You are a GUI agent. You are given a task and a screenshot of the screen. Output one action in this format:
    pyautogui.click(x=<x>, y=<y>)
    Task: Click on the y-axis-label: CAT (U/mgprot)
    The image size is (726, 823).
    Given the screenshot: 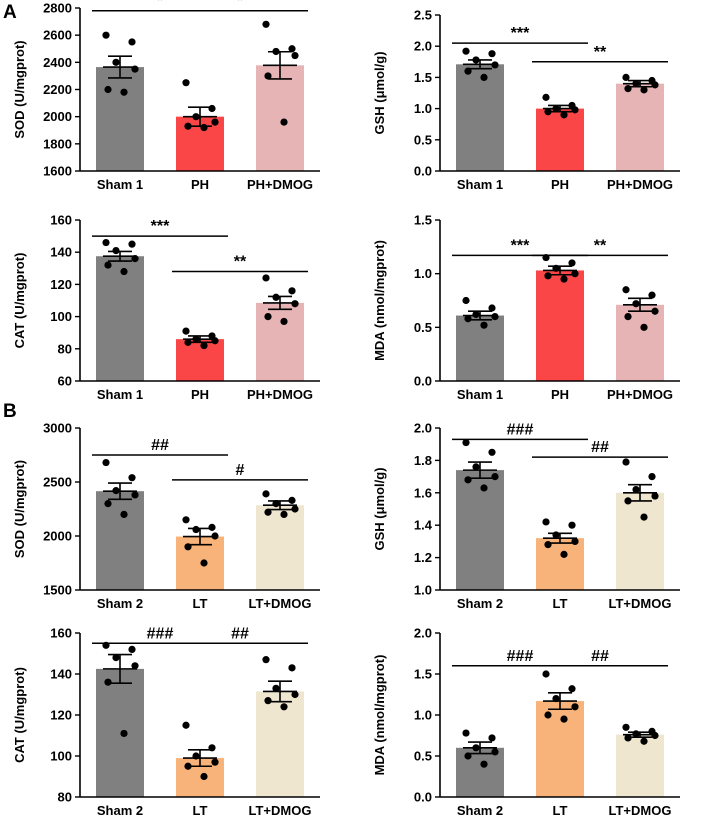 What is the action you would take?
    pyautogui.click(x=19, y=301)
    